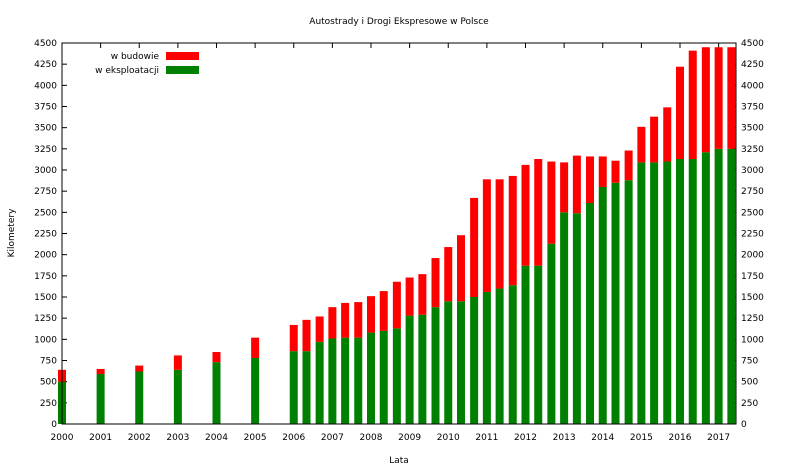 Image resolution: width=800 pixels, height=469 pixels. What do you see at coordinates (641, 438) in the screenshot?
I see `x-tick-label: 2015` at bounding box center [641, 438].